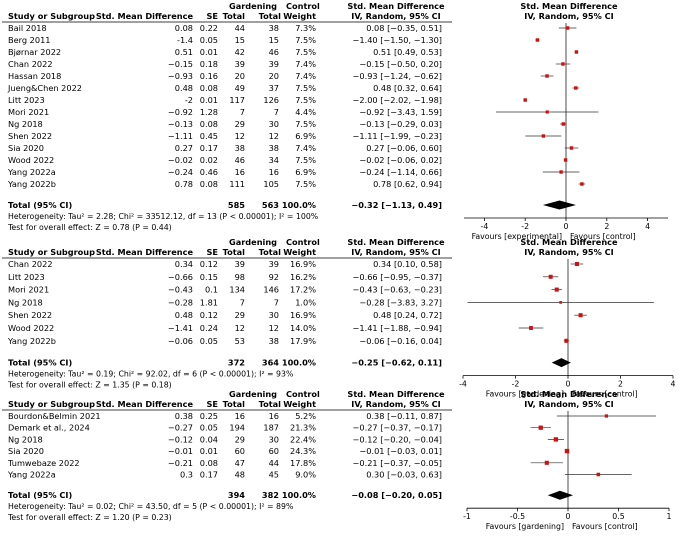 The height and width of the screenshot is (536, 685). I want to click on study-weight: 5.2%, so click(305, 416).